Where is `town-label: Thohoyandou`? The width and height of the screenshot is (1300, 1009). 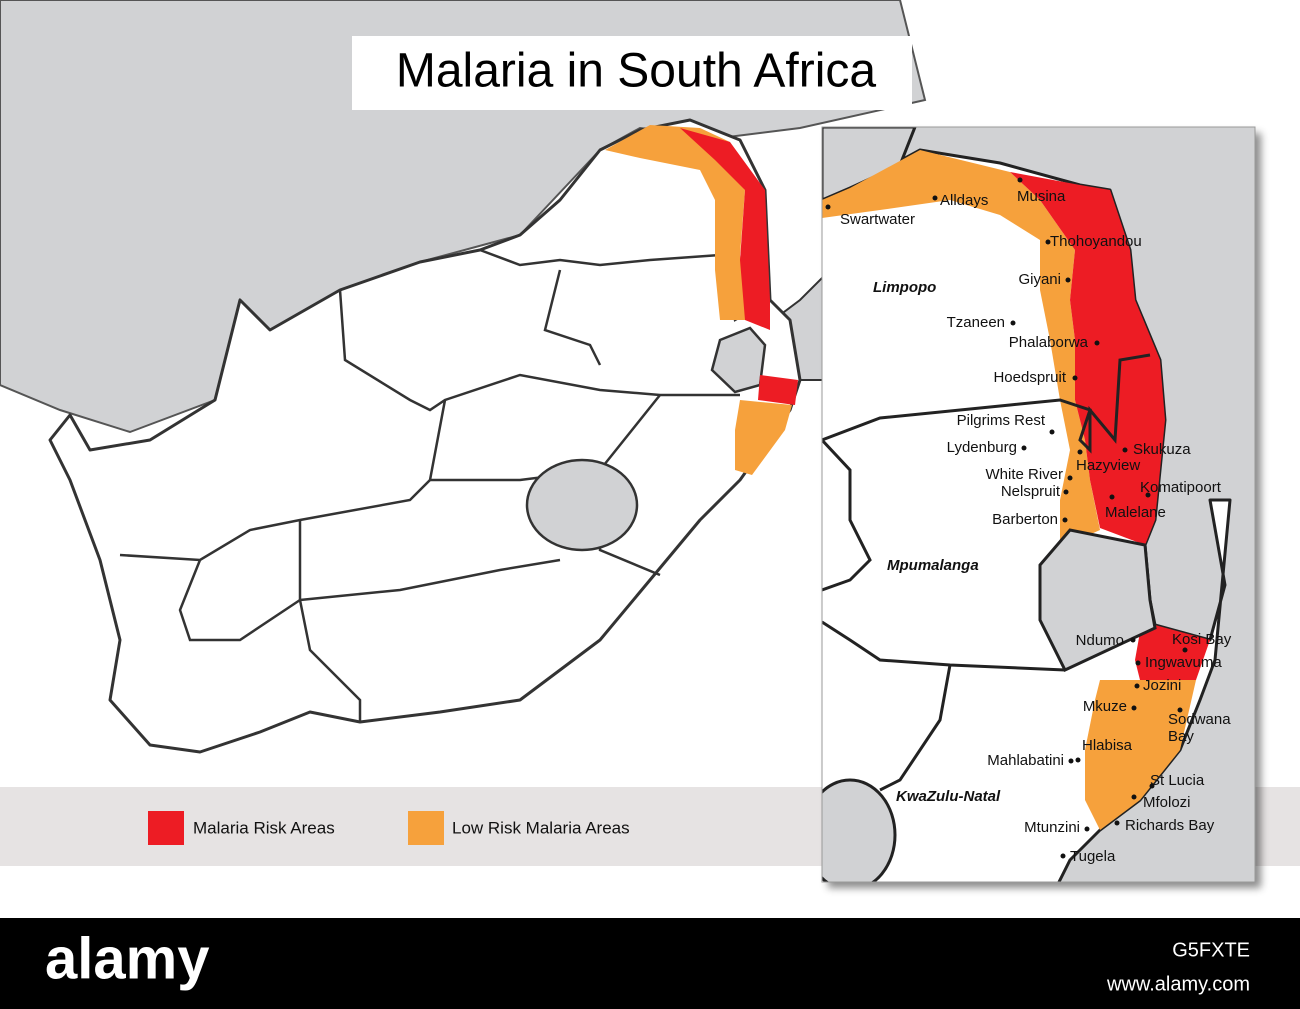 town-label: Thohoyandou is located at coordinates (1096, 241).